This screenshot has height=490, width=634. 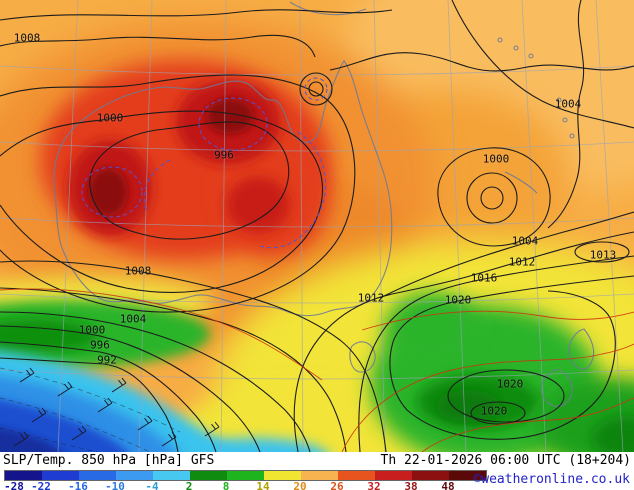 What do you see at coordinates (189, 485) in the screenshot?
I see `colorbar-tick: 2` at bounding box center [189, 485].